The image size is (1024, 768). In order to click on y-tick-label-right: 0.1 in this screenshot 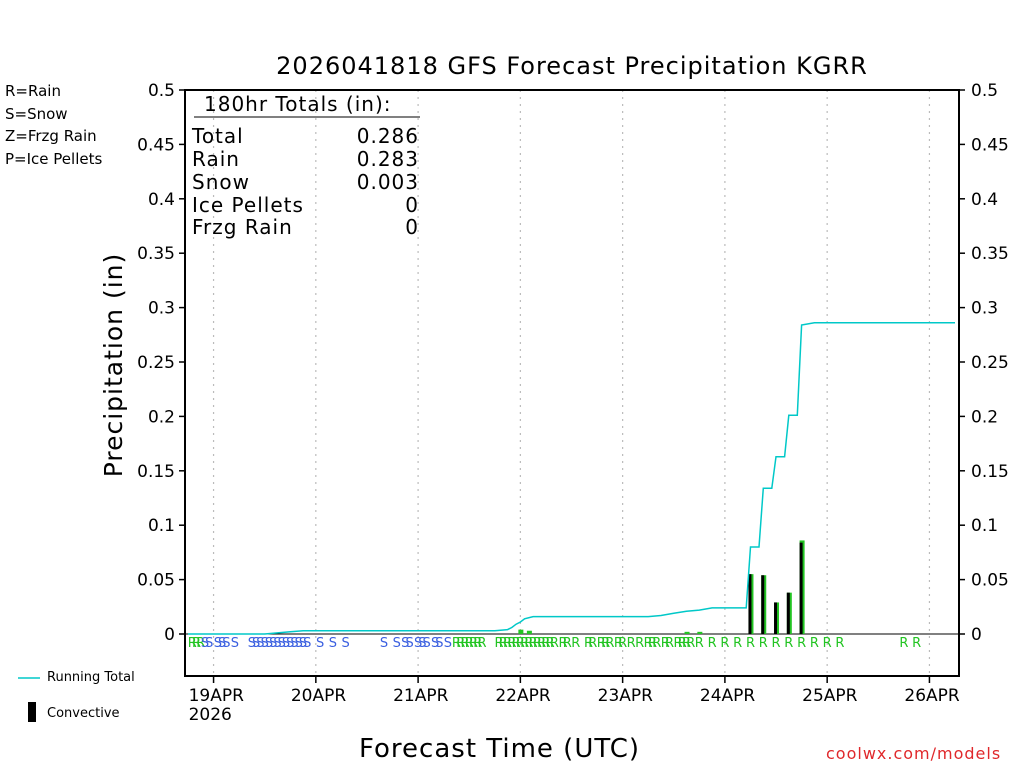, I will do `click(984, 526)`.